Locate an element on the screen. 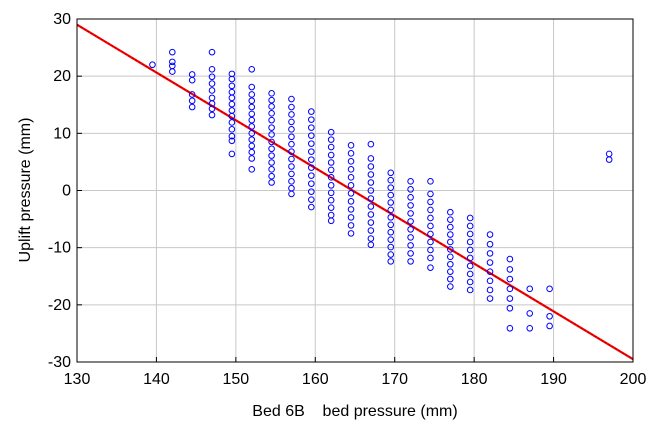 This screenshot has width=663, height=426. x-tick-label: 150 is located at coordinates (236, 379).